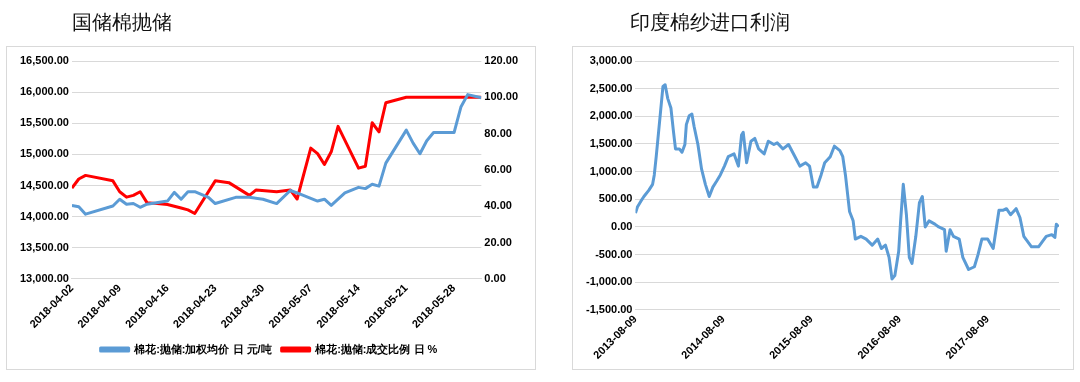 The image size is (1080, 382). I want to click on legend-label: 棉花:抛储:成交比例 日 %, so click(376, 348).